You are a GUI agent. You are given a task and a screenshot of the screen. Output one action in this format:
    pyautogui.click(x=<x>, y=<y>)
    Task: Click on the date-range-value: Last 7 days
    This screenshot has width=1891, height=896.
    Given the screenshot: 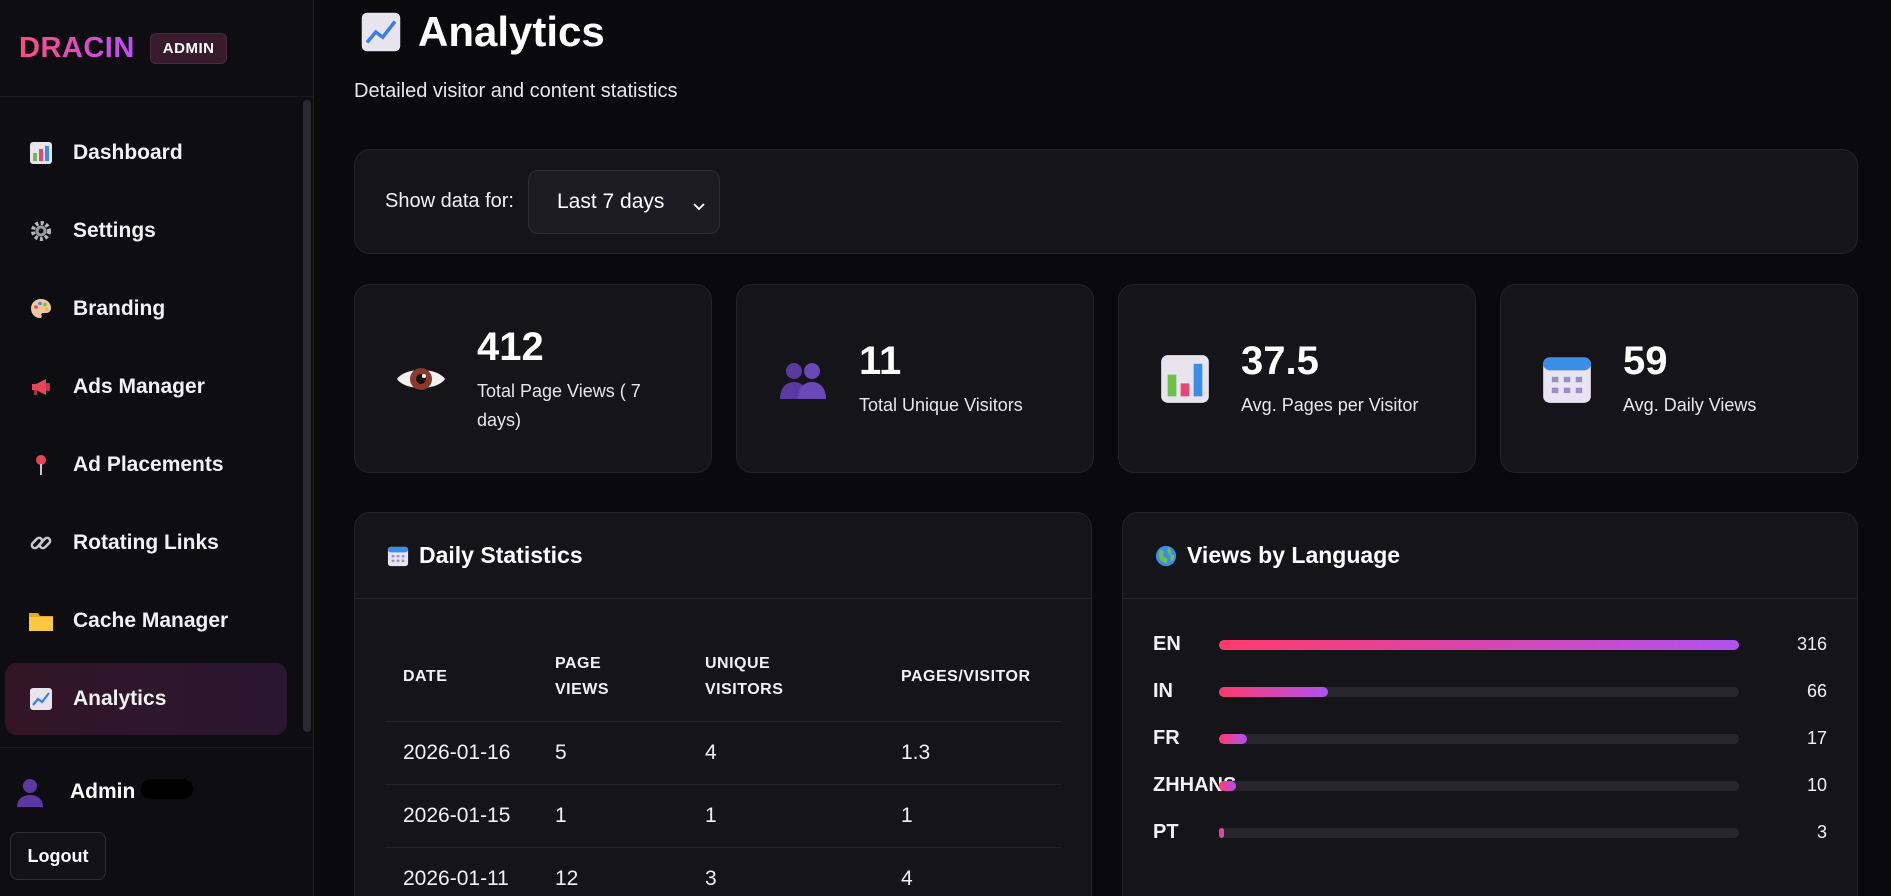 What is the action you would take?
    pyautogui.click(x=610, y=201)
    